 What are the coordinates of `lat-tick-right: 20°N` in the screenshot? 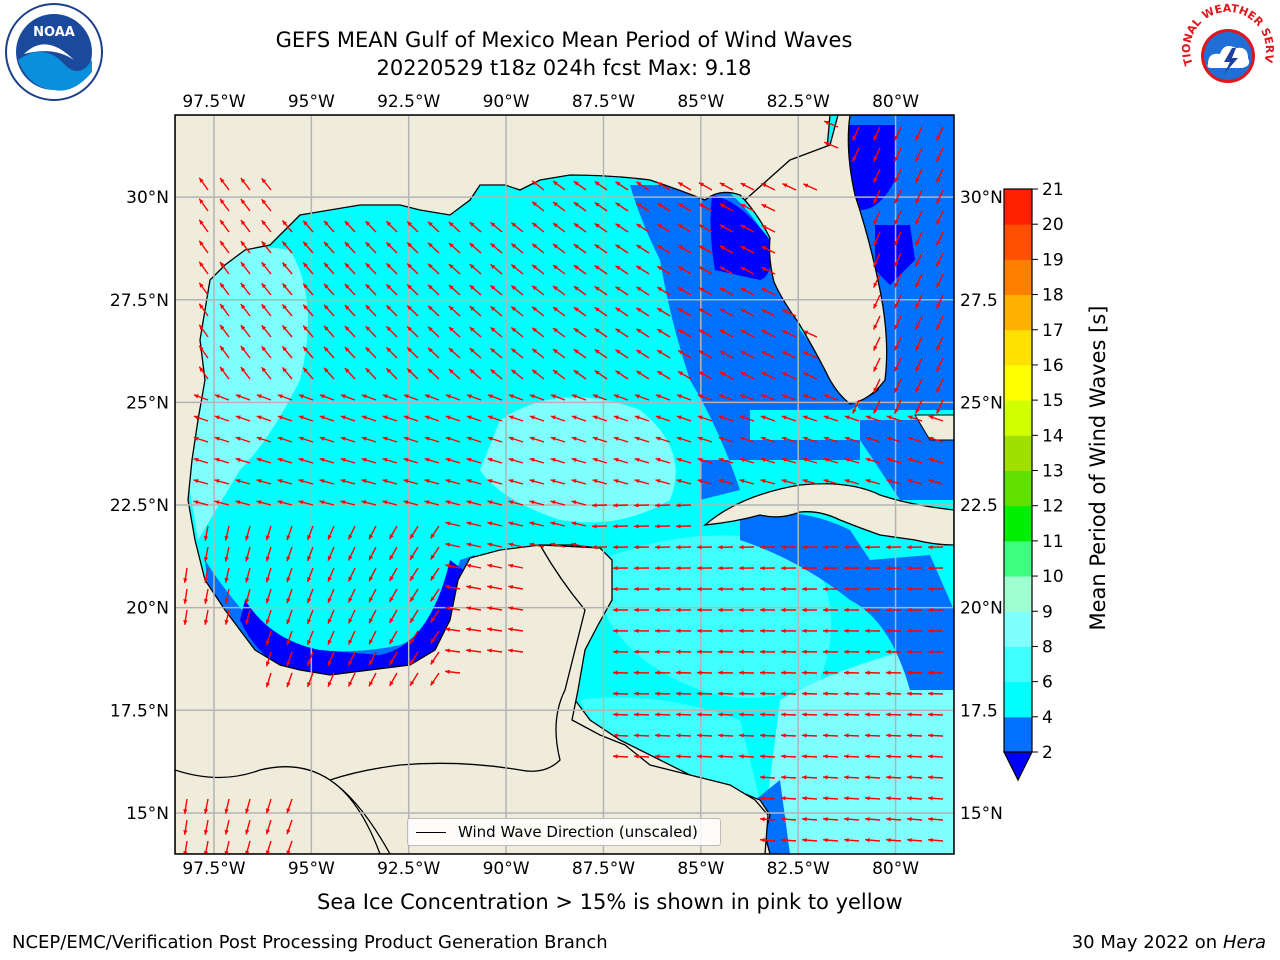 It's located at (981, 609).